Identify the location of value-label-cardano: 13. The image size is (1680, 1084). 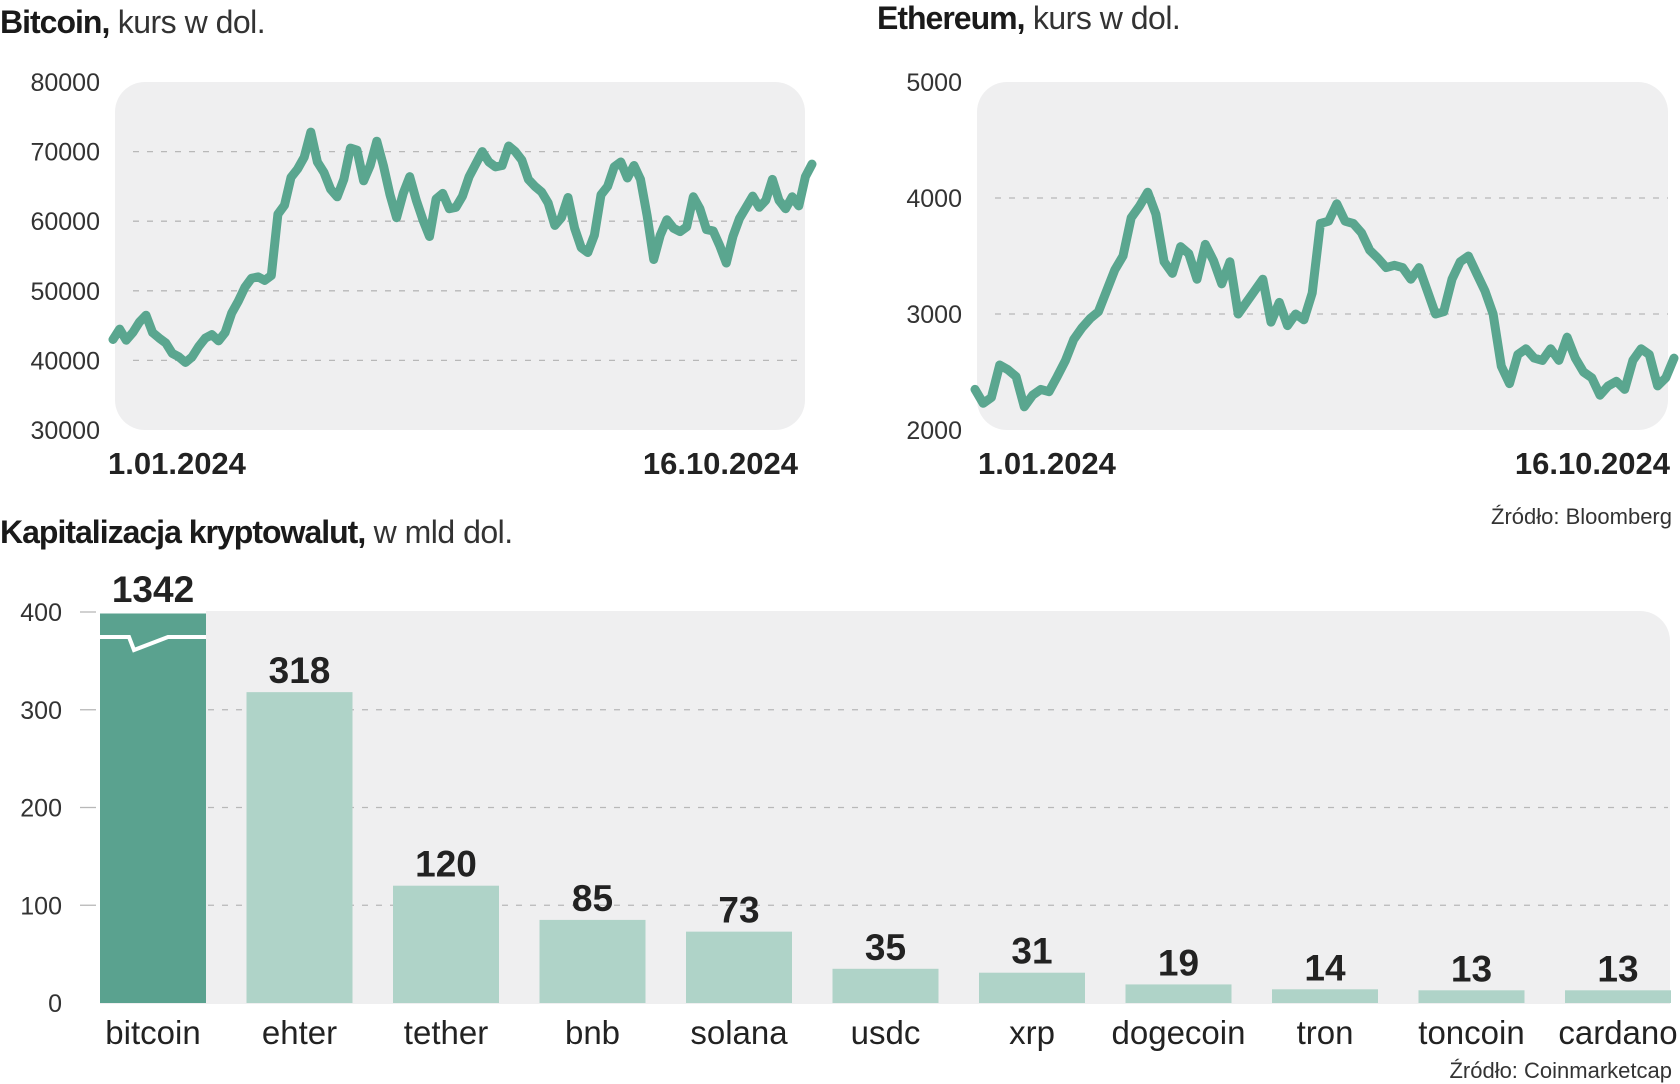
(1617, 968).